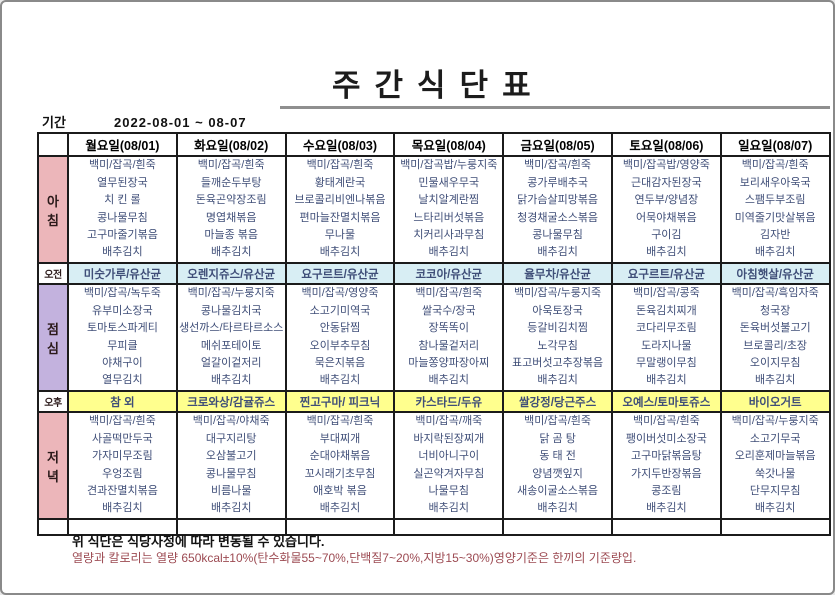 The height and width of the screenshot is (595, 835). What do you see at coordinates (122, 473) in the screenshot?
I see `menu-item: 우엉조림` at bounding box center [122, 473].